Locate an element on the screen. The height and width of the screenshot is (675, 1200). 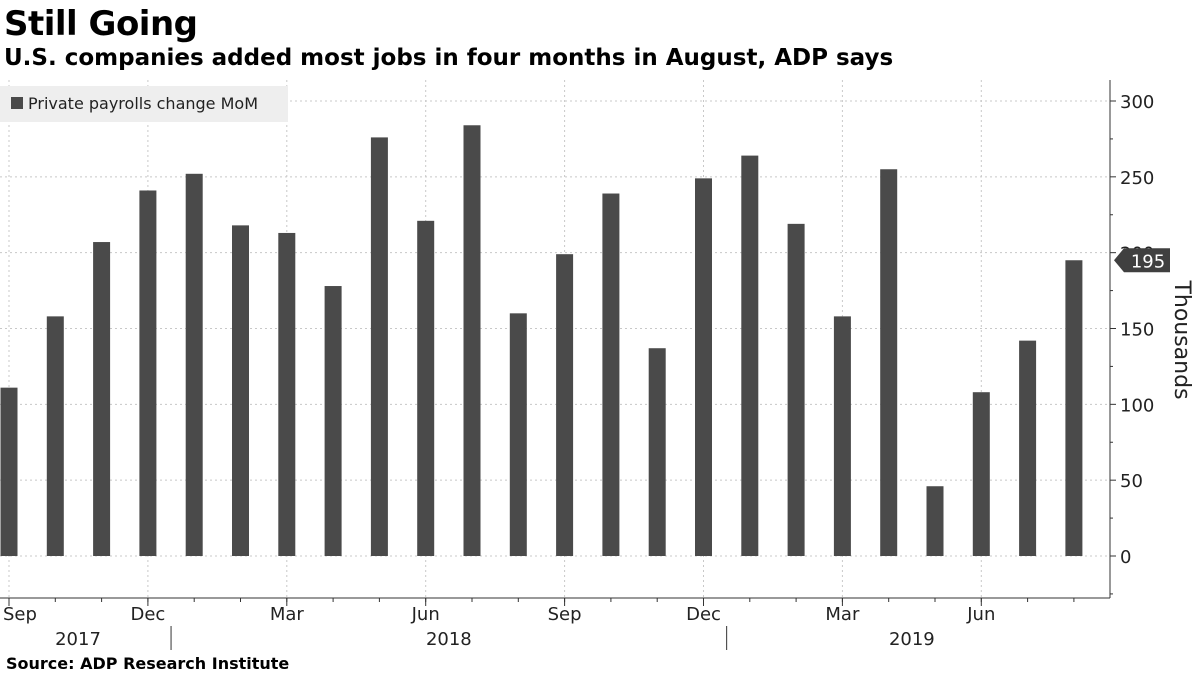
y-tick-label: 300 is located at coordinates (1137, 102).